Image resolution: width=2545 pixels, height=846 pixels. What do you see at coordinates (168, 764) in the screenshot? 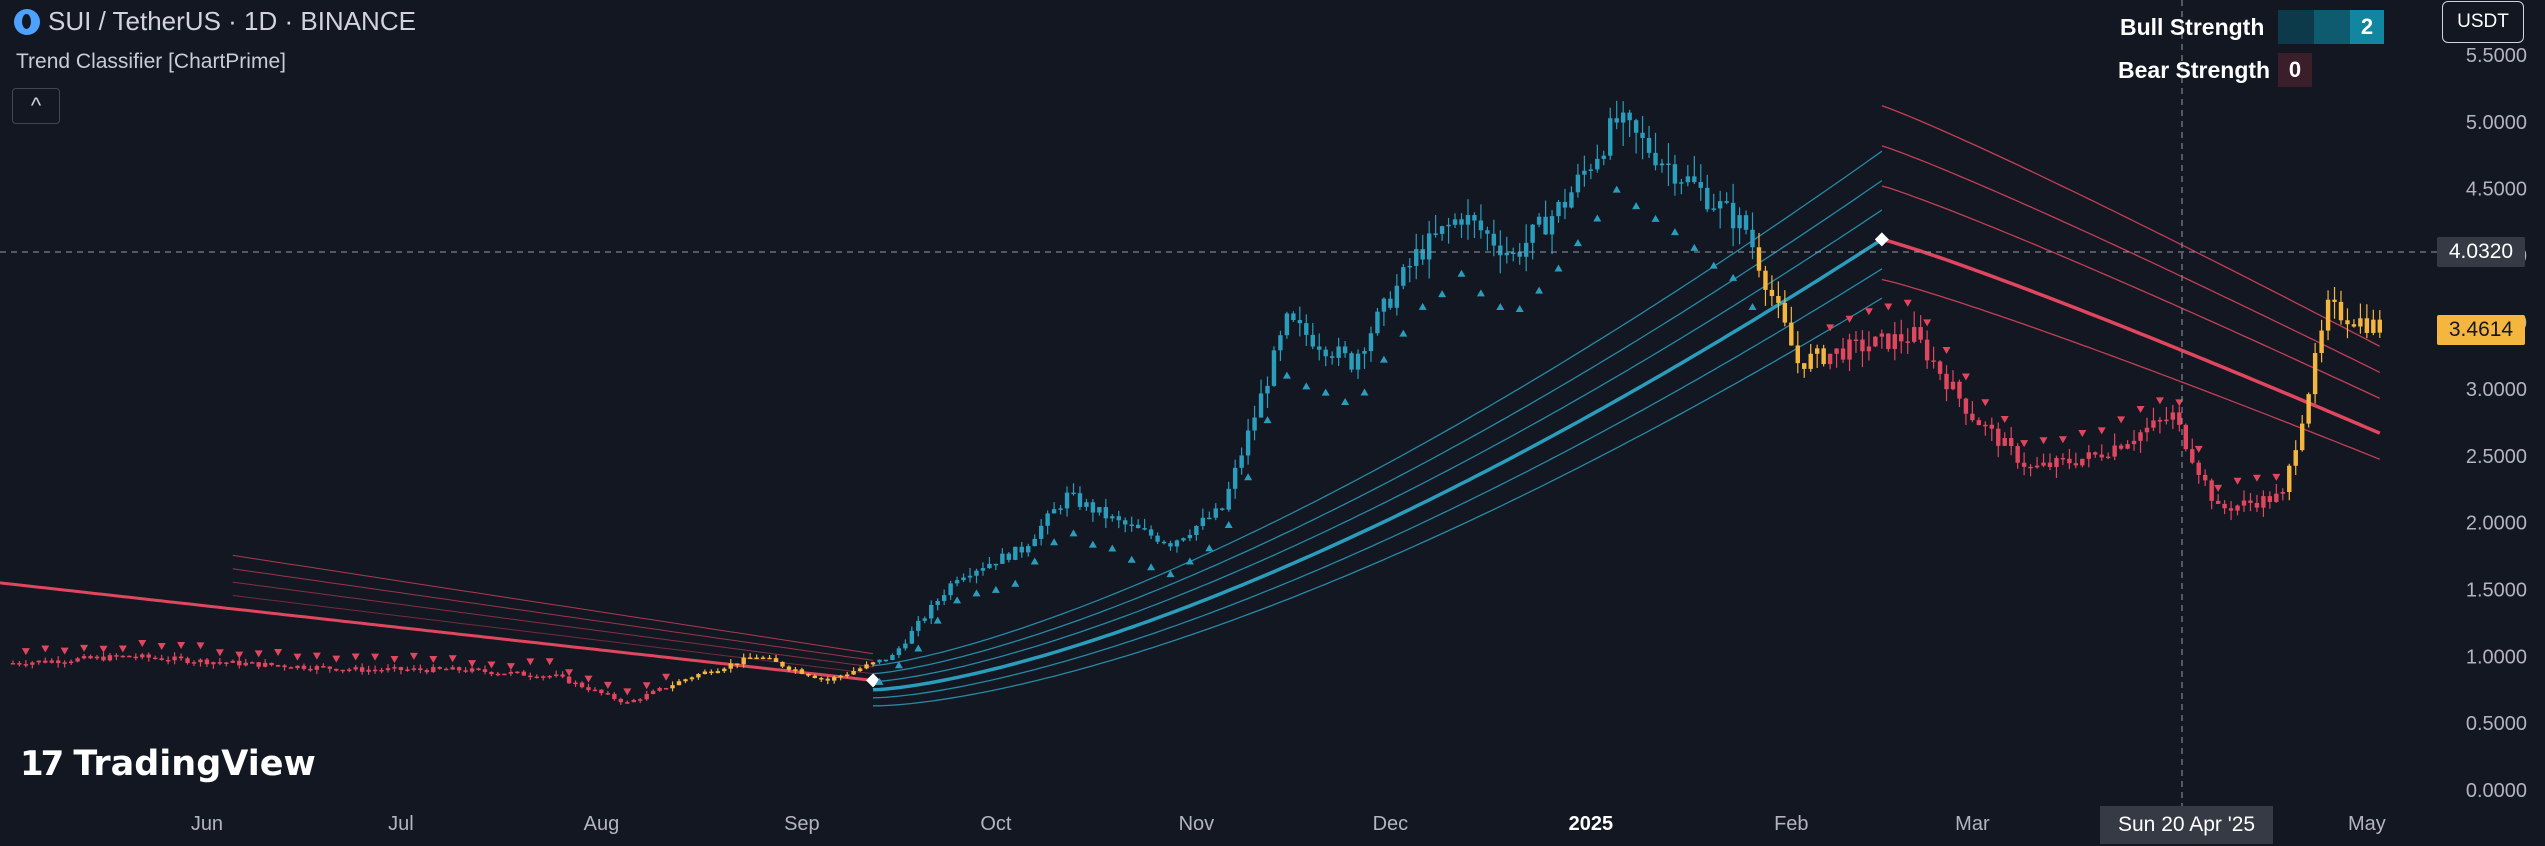
I see `tradingview-logo: 17 TradingView` at bounding box center [168, 764].